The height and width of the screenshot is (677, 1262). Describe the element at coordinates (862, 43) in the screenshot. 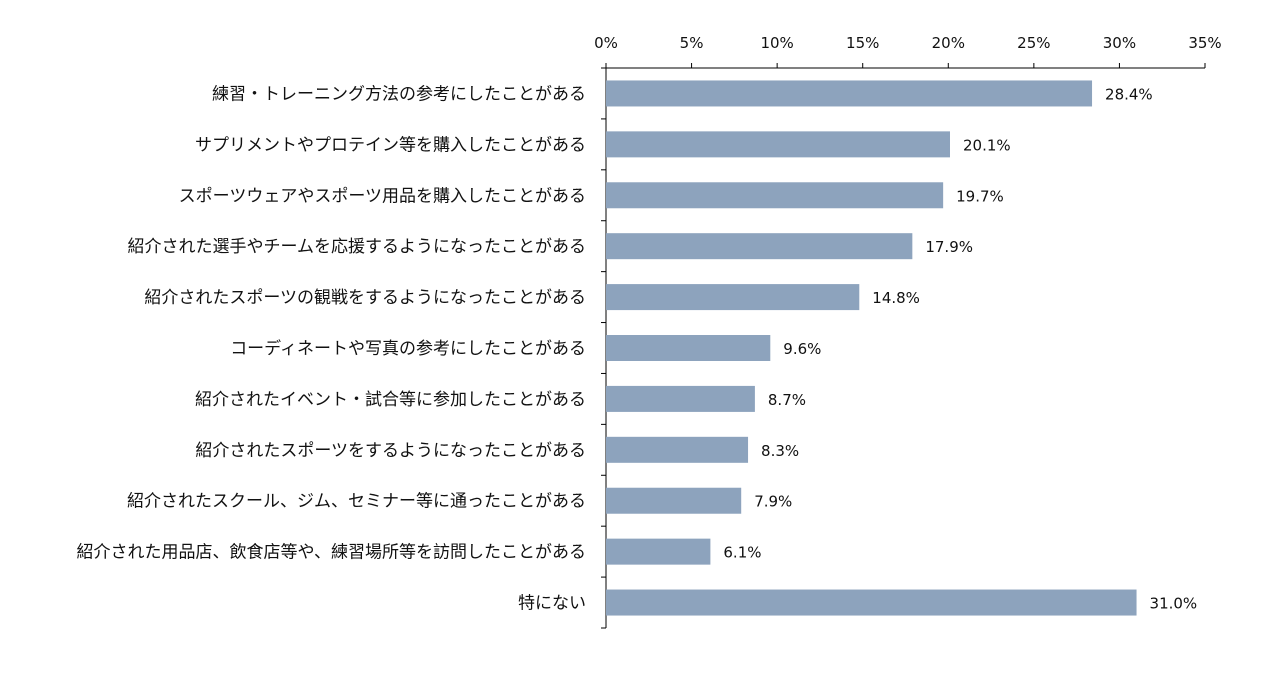

I see `x-tick-label: 15%` at that location.